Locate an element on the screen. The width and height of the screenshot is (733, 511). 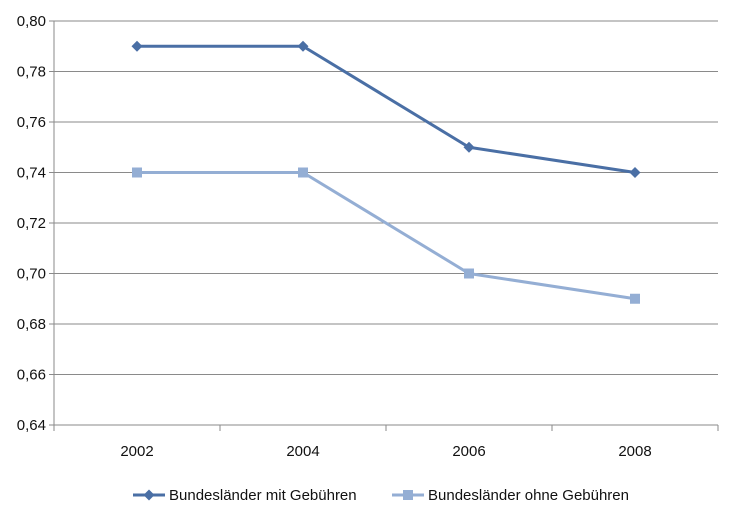
x-axis-tick-labels: 2002 2004 2006 2008 is located at coordinates (385, 451).